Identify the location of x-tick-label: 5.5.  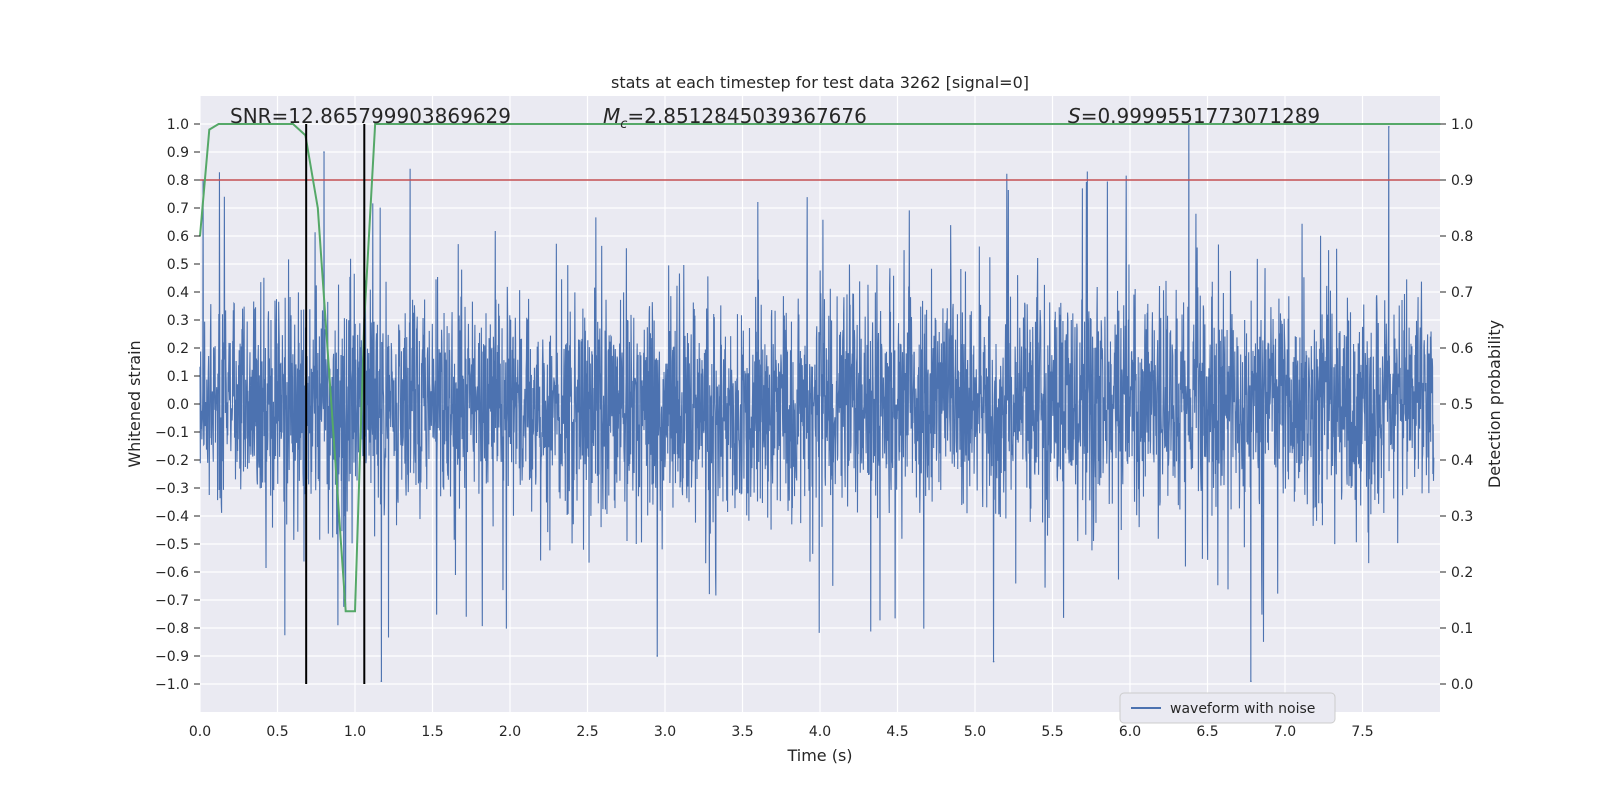
(1052, 732).